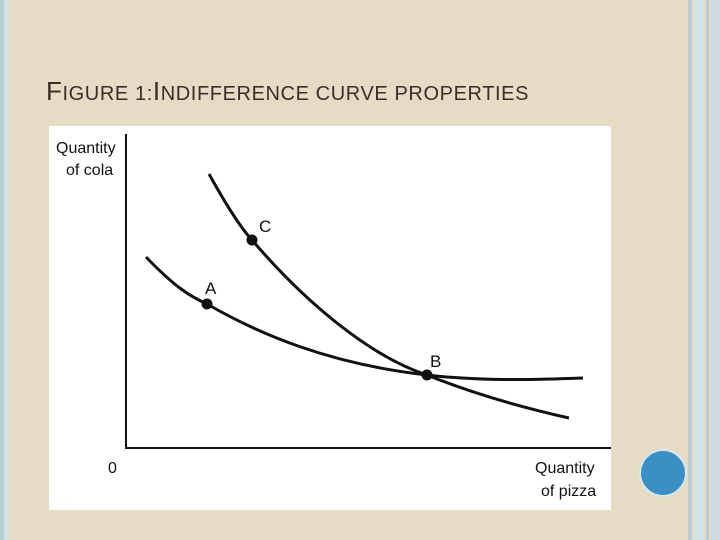 The height and width of the screenshot is (540, 720). I want to click on left-border-rule, so click(4, 270).